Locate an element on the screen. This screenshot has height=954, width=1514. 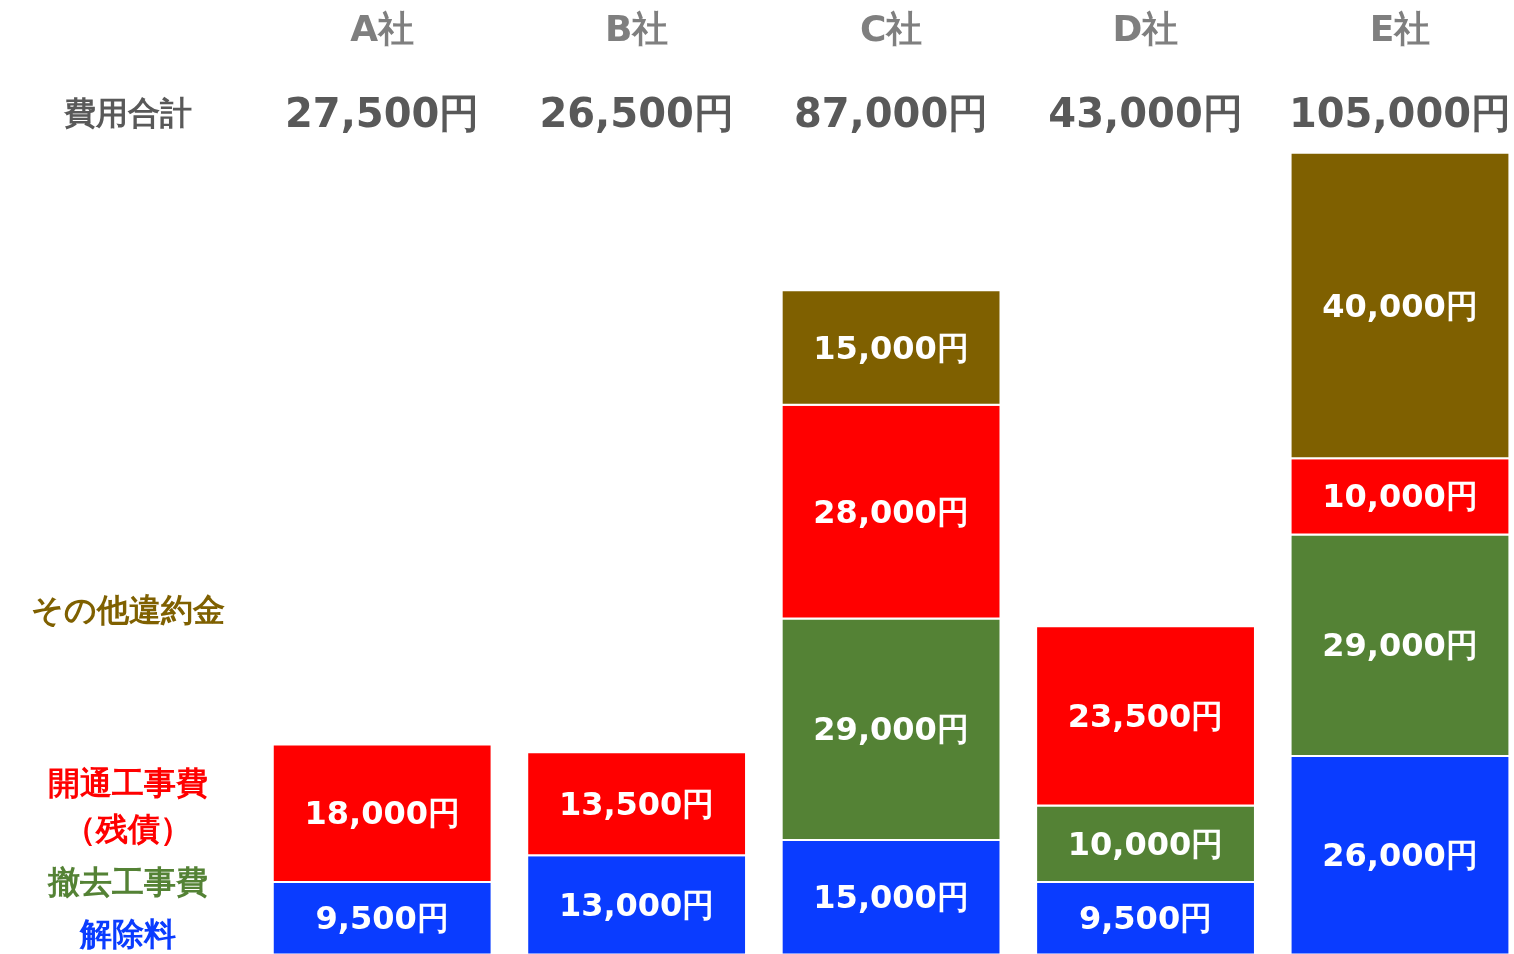
text: 開通工事費（残債） is located at coordinates (127, 806).